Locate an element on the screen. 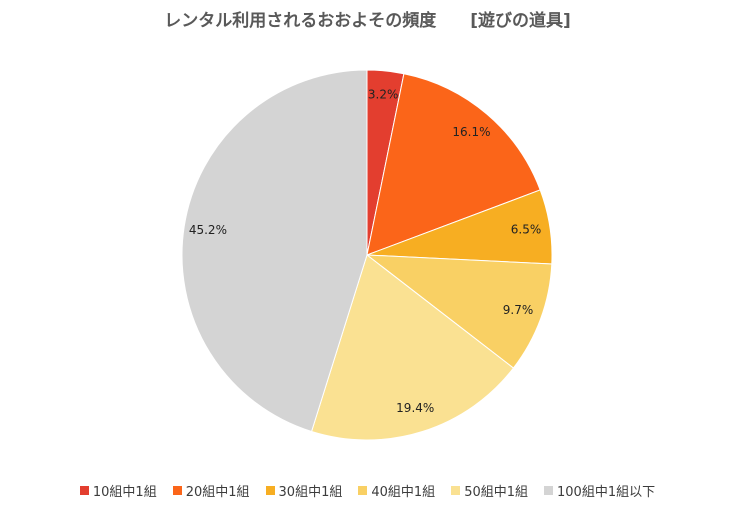 This screenshot has width=735, height=507. legend-item-3: 30組中1組 is located at coordinates (304, 490).